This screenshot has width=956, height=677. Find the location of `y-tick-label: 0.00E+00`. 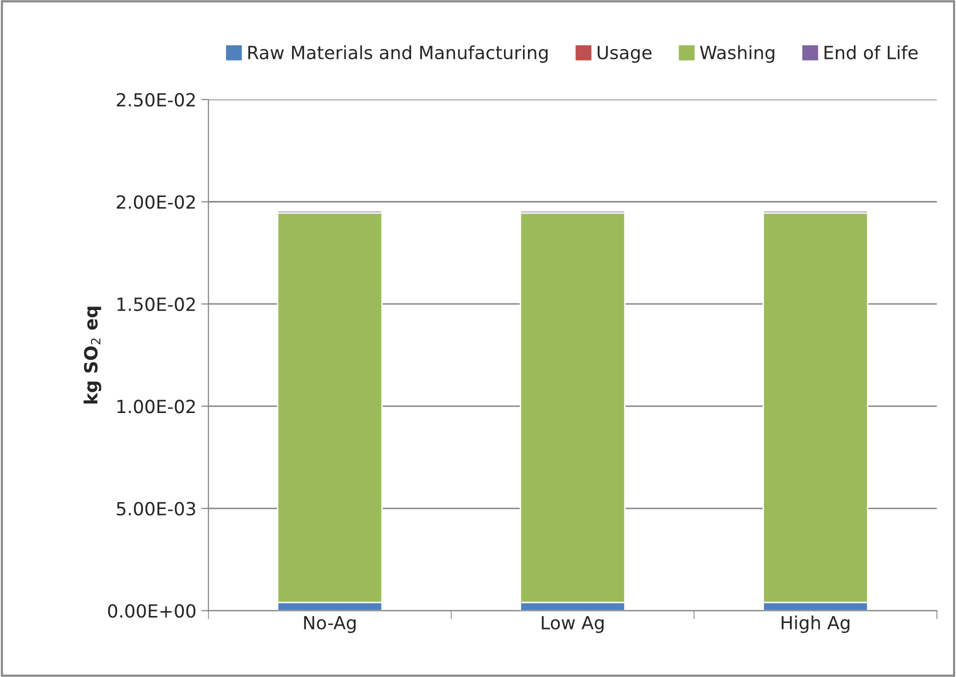

y-tick-label: 0.00E+00 is located at coordinates (152, 611).